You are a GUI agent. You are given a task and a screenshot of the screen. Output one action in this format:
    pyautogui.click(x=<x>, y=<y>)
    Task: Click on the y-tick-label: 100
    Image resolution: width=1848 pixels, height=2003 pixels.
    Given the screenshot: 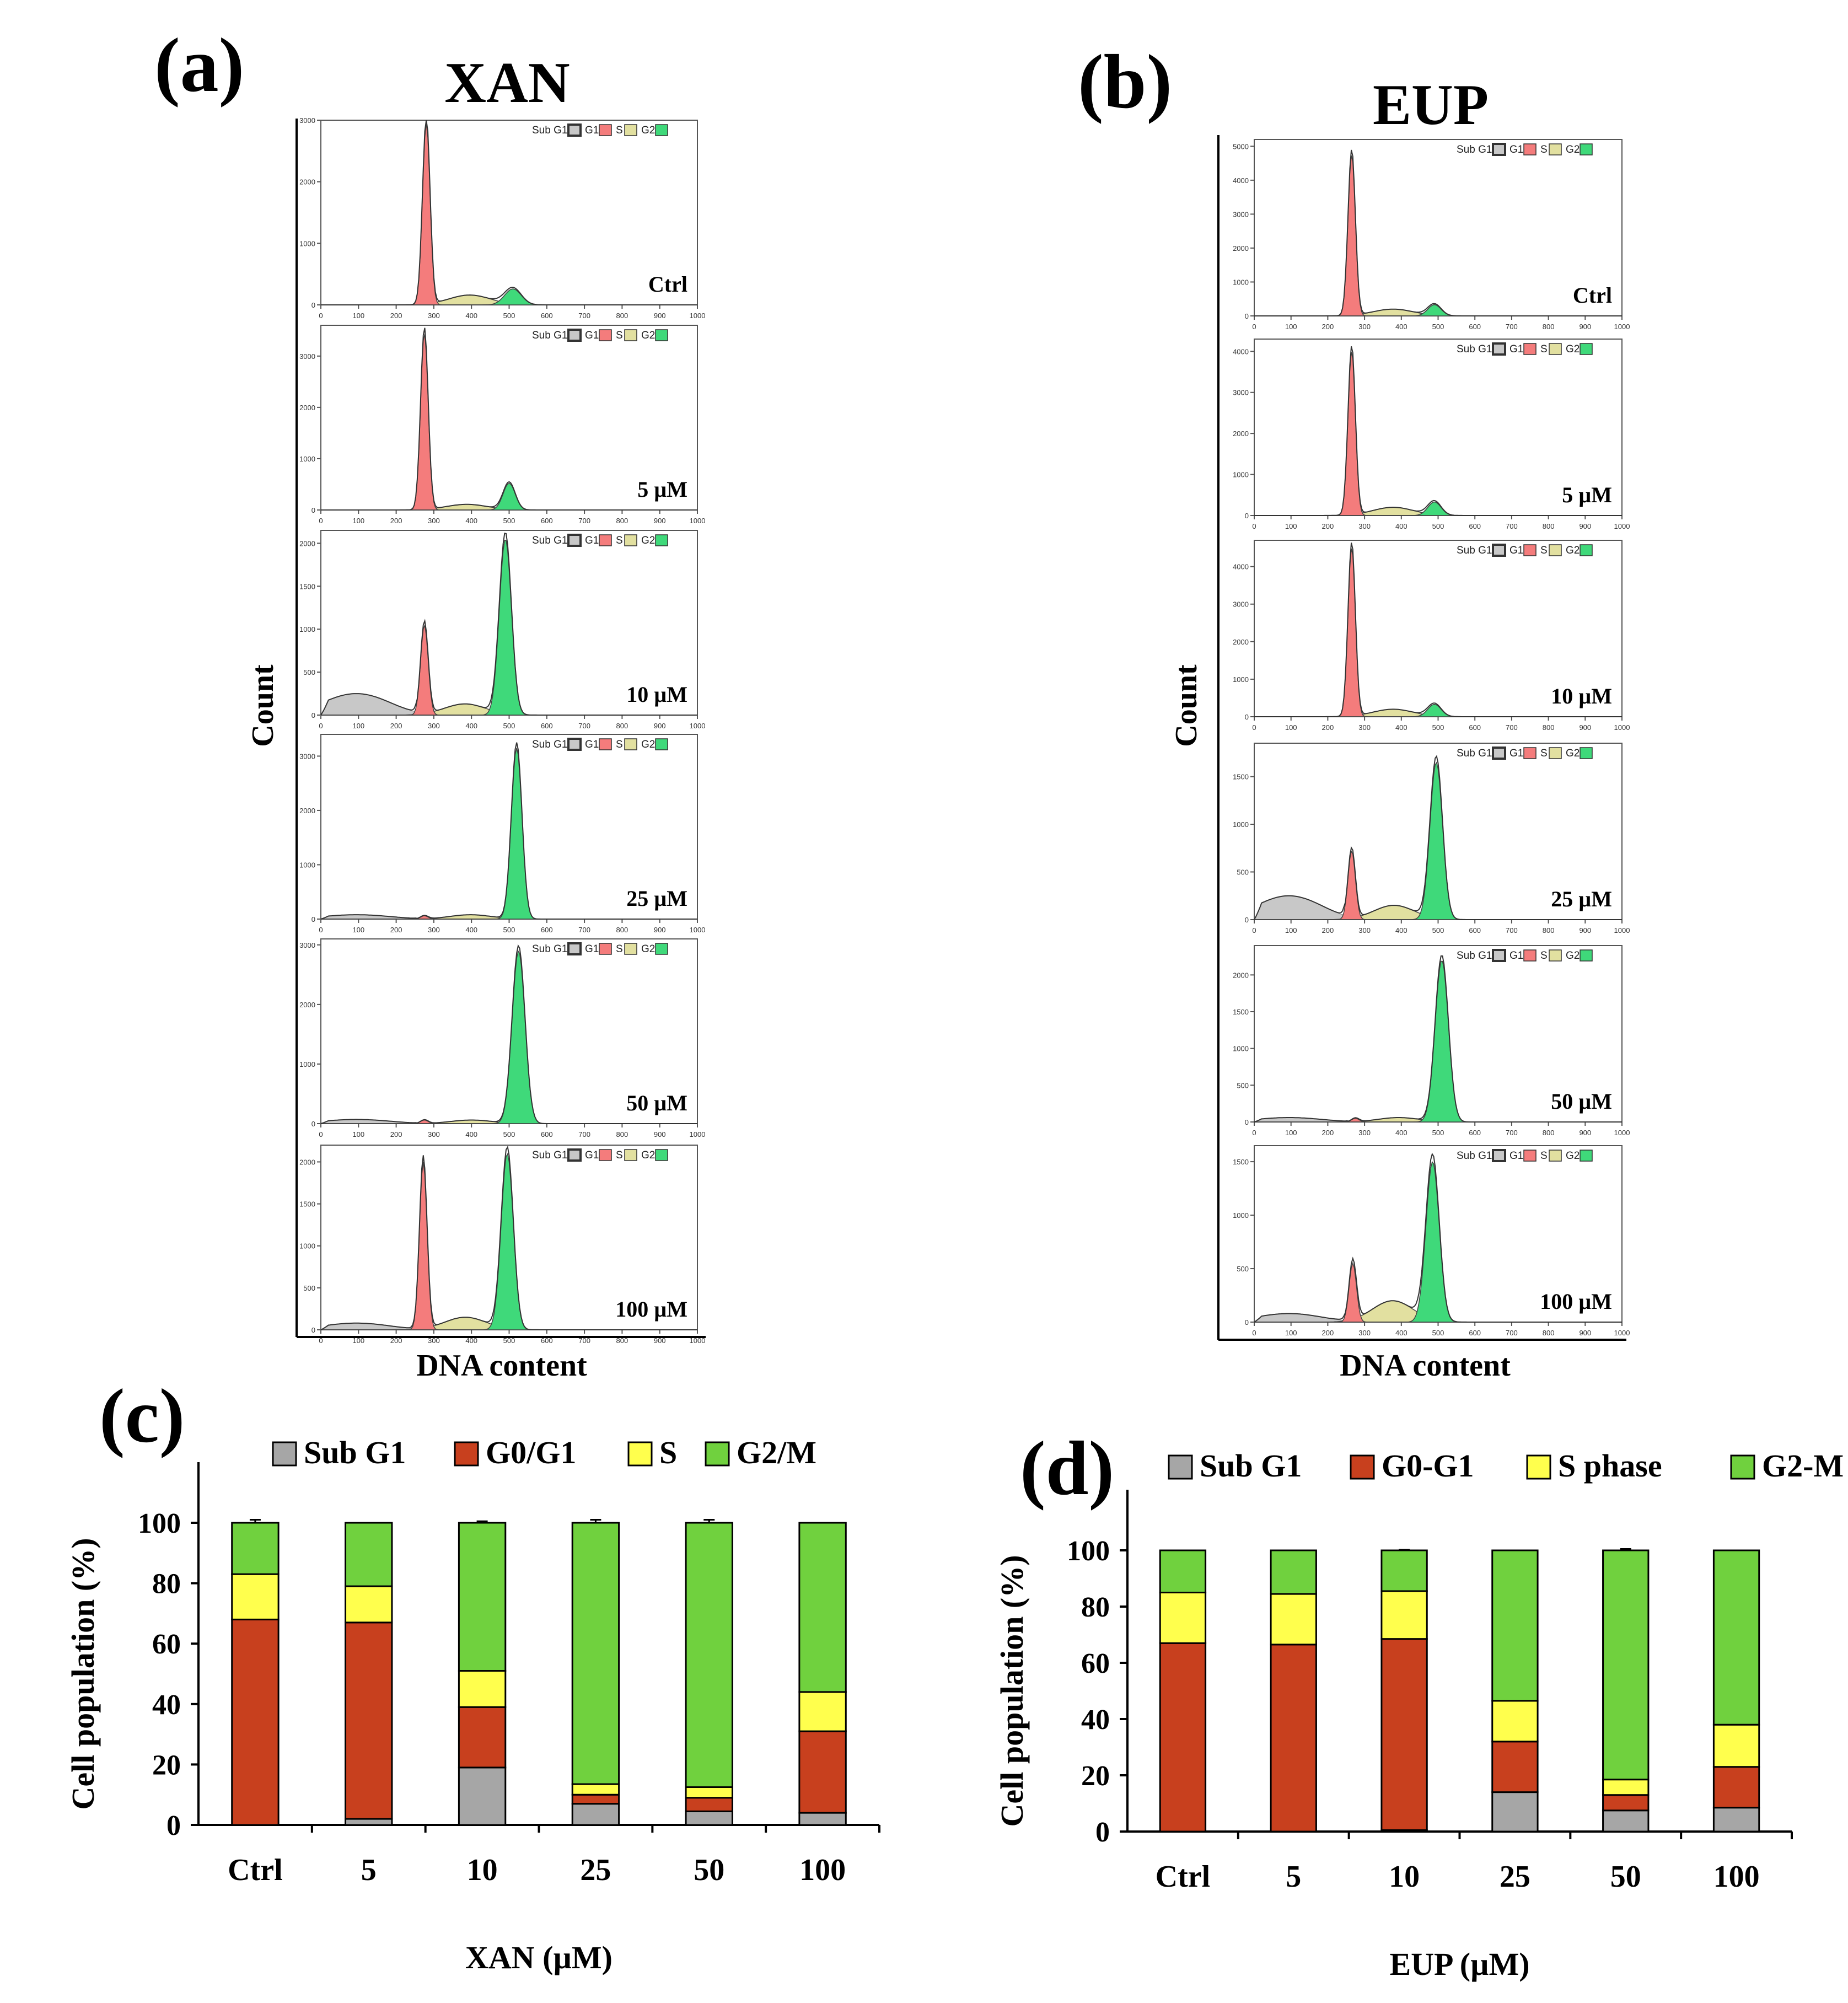 What is the action you would take?
    pyautogui.click(x=159, y=1523)
    